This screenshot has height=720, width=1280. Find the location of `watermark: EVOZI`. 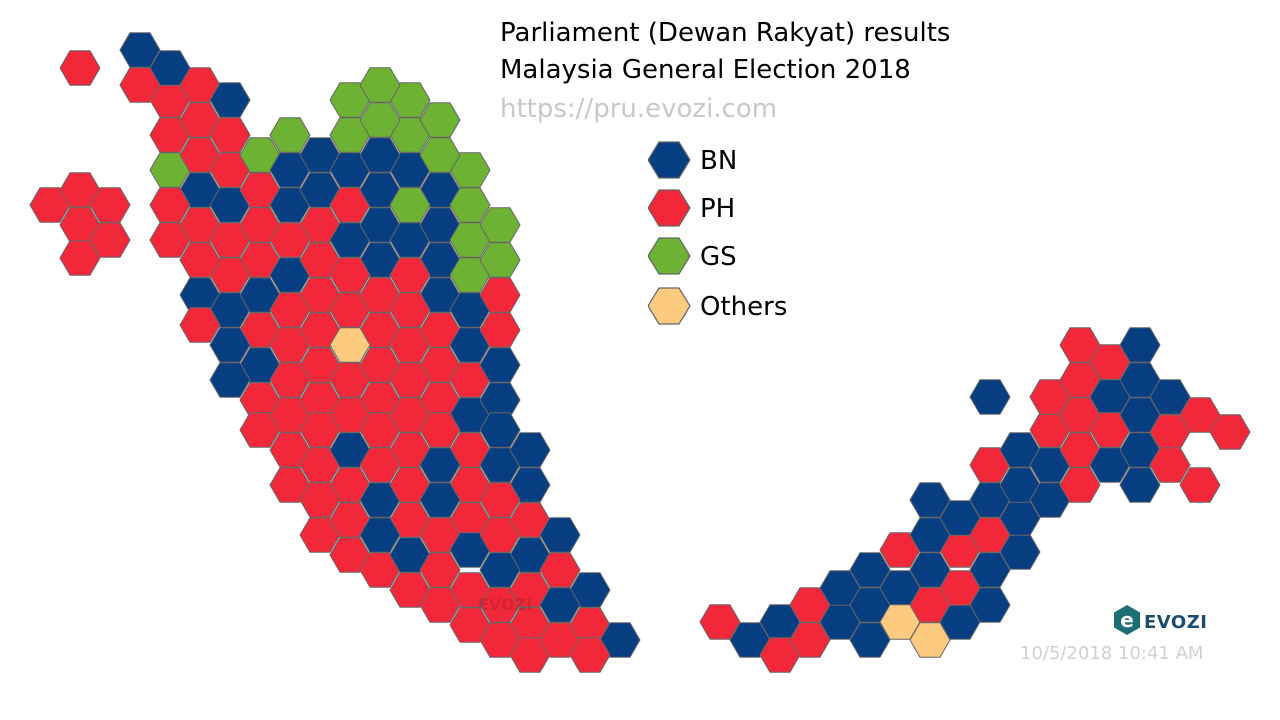

watermark: EVOZI is located at coordinates (505, 604).